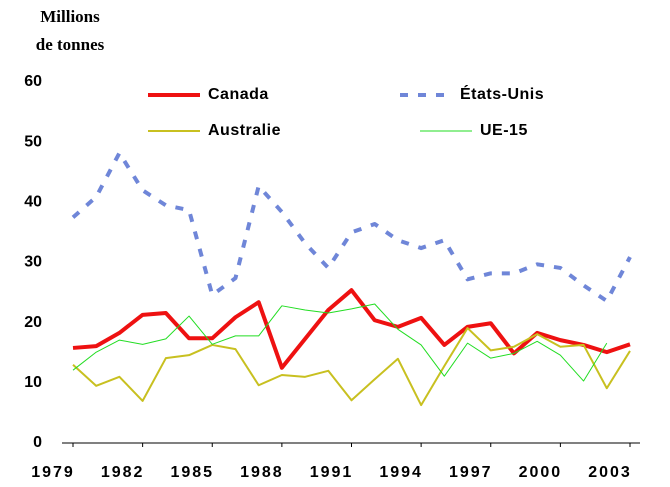  What do you see at coordinates (610, 472) in the screenshot?
I see `x-tick-label: 2003` at bounding box center [610, 472].